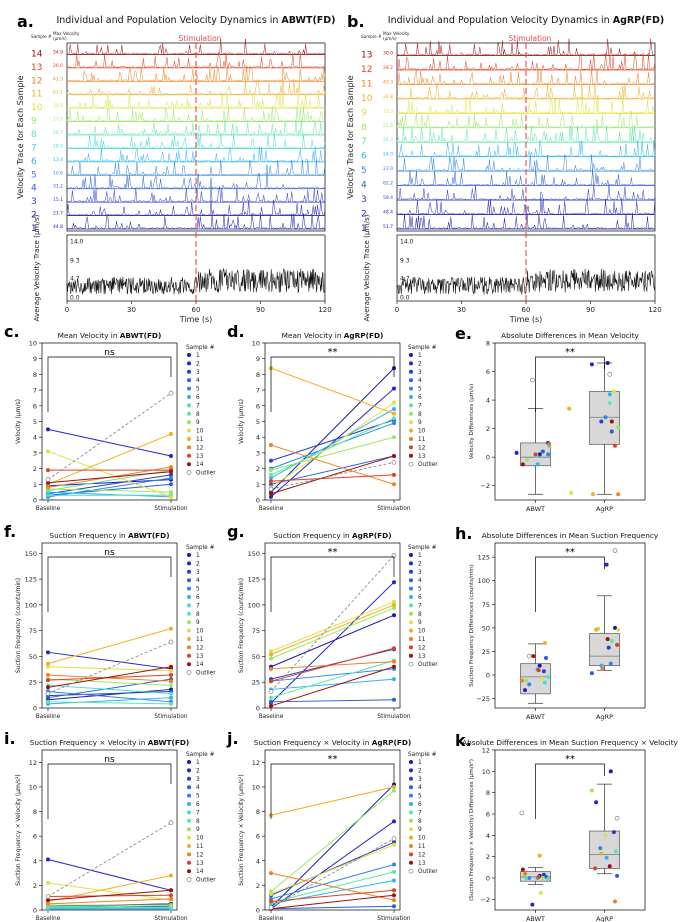  I want to click on legend-outlier-marker, so click(411, 464).